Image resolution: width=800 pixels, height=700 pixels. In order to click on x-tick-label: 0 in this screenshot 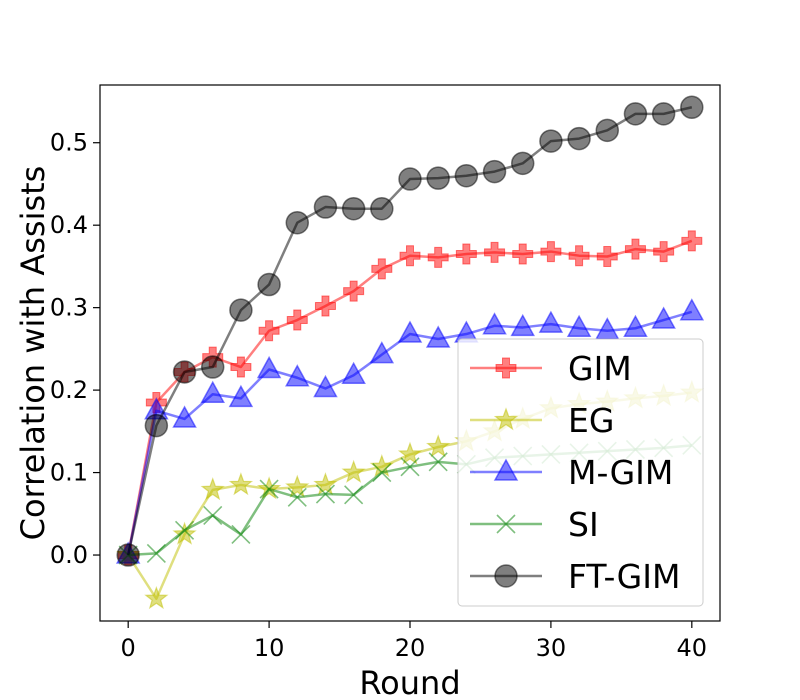, I will do `click(128, 648)`.